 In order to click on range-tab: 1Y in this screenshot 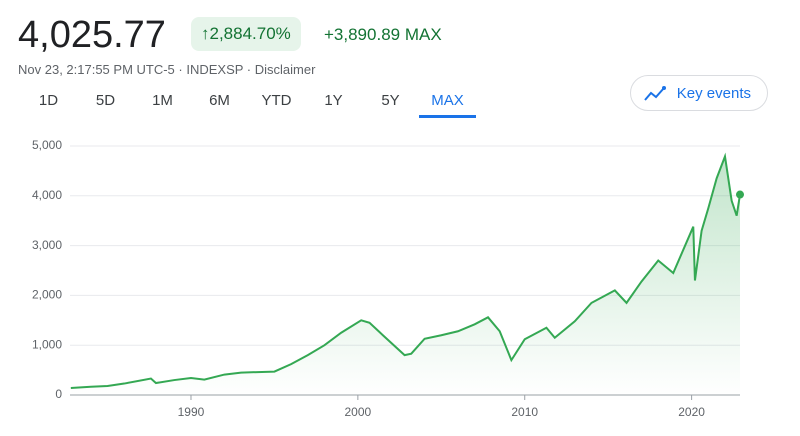, I will do `click(333, 100)`.